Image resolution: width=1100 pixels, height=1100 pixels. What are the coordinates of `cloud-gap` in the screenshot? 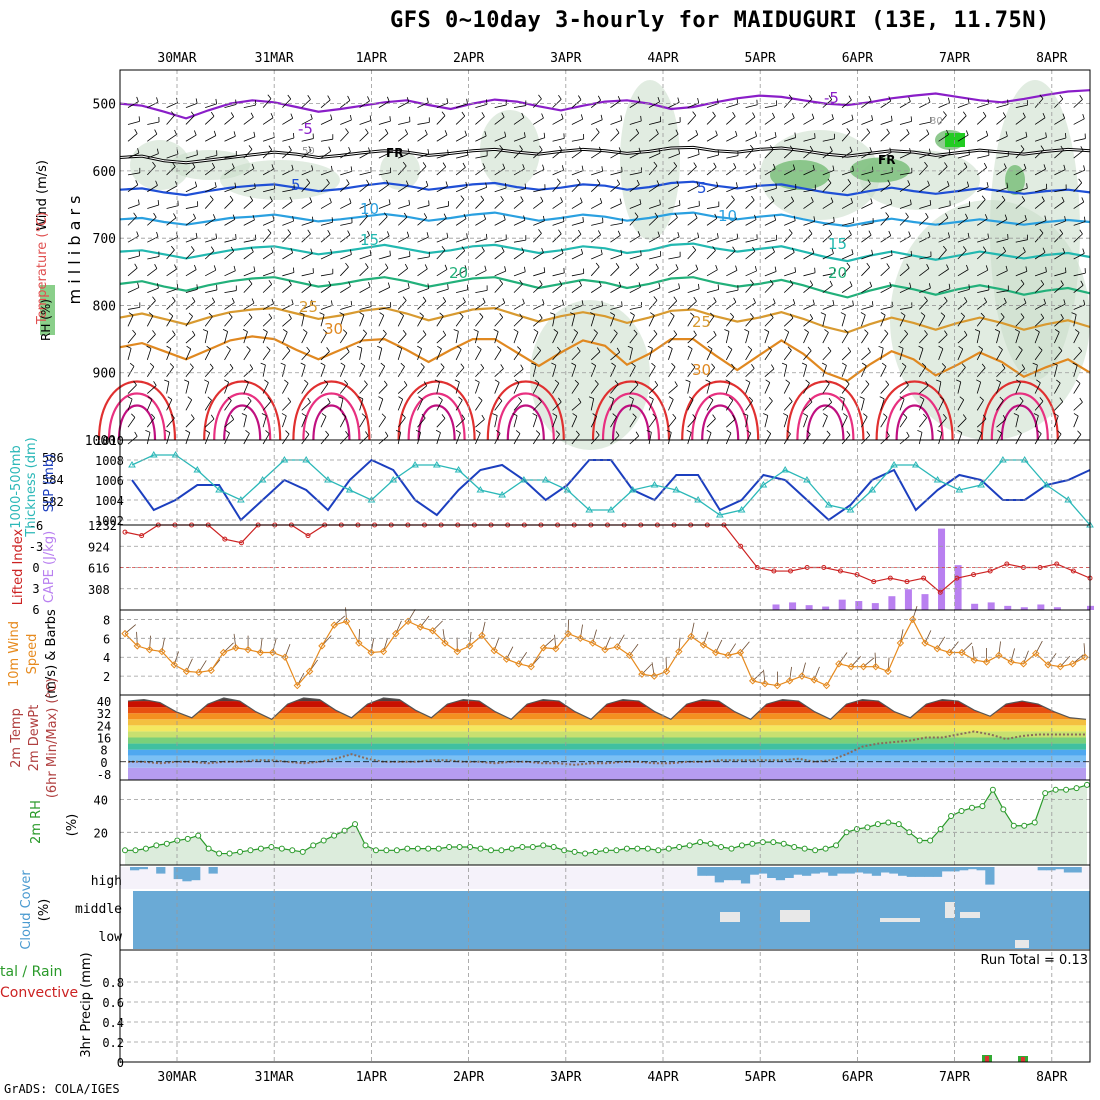 It's located at (970, 915).